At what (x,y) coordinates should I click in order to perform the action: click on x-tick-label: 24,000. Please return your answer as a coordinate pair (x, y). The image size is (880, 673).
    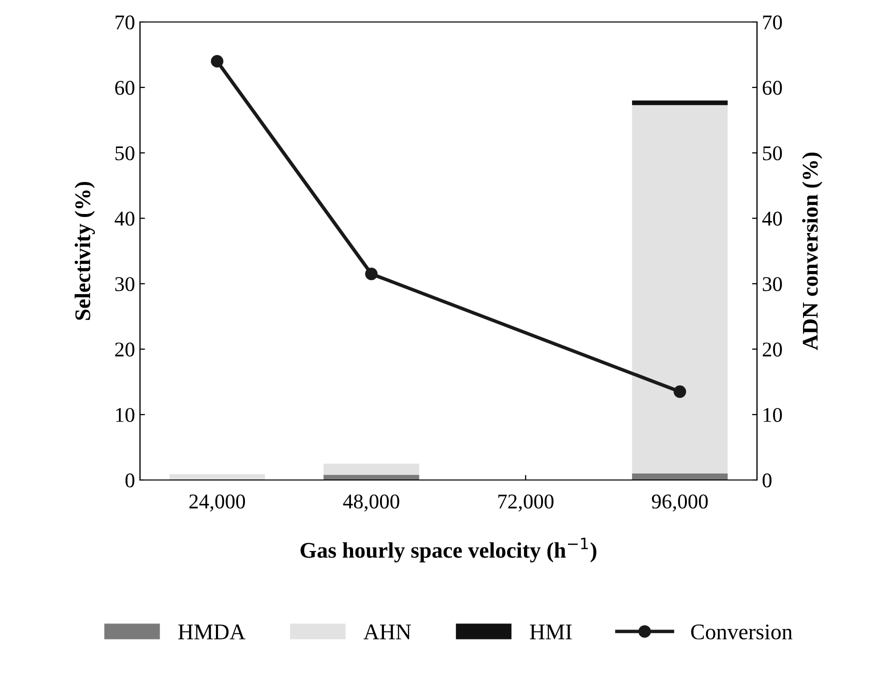
    Looking at the image, I should click on (217, 503).